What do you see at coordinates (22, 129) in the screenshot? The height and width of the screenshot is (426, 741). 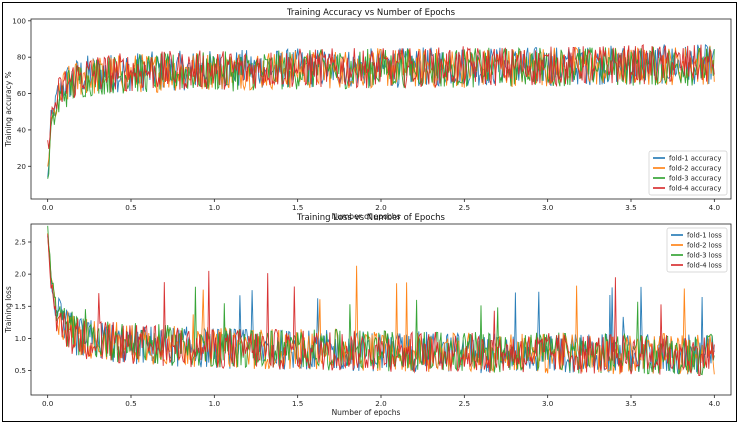 I see `y-tick-label: 40` at bounding box center [22, 129].